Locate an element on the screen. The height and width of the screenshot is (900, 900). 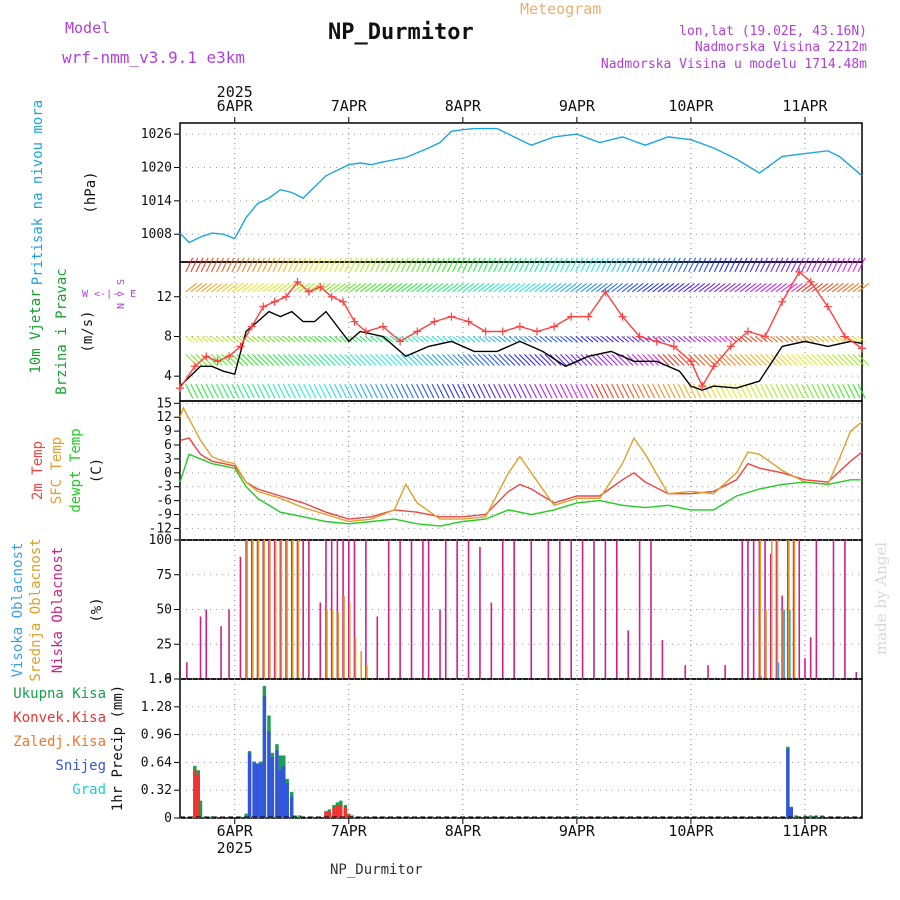
clouds-ytick-label: 50 is located at coordinates (164, 610).